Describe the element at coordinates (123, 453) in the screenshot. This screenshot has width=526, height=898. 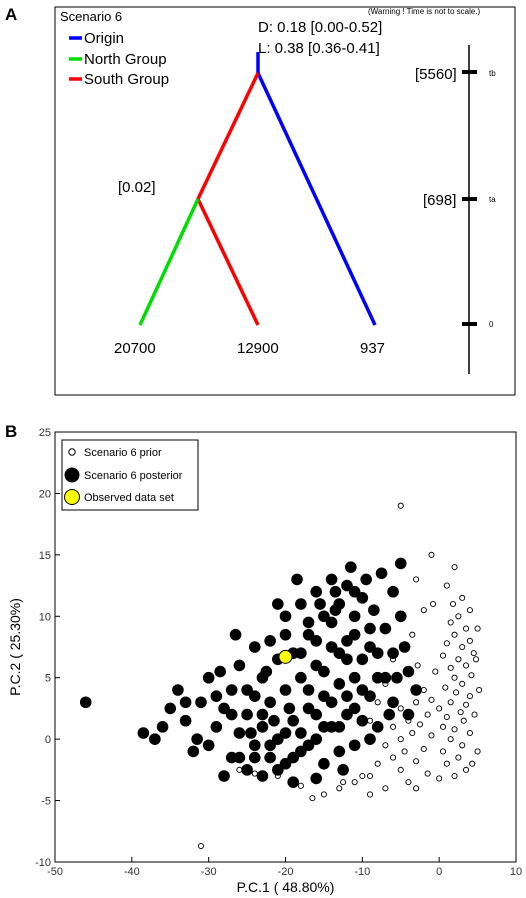
I see `legend-label-prior: Scenario 6 prior` at that location.